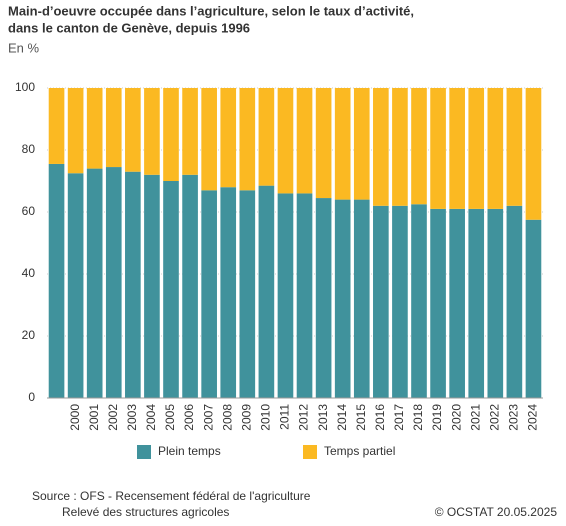 The width and height of the screenshot is (566, 526). Describe the element at coordinates (189, 417) in the screenshot. I see `x-tick-label: 2006` at that location.